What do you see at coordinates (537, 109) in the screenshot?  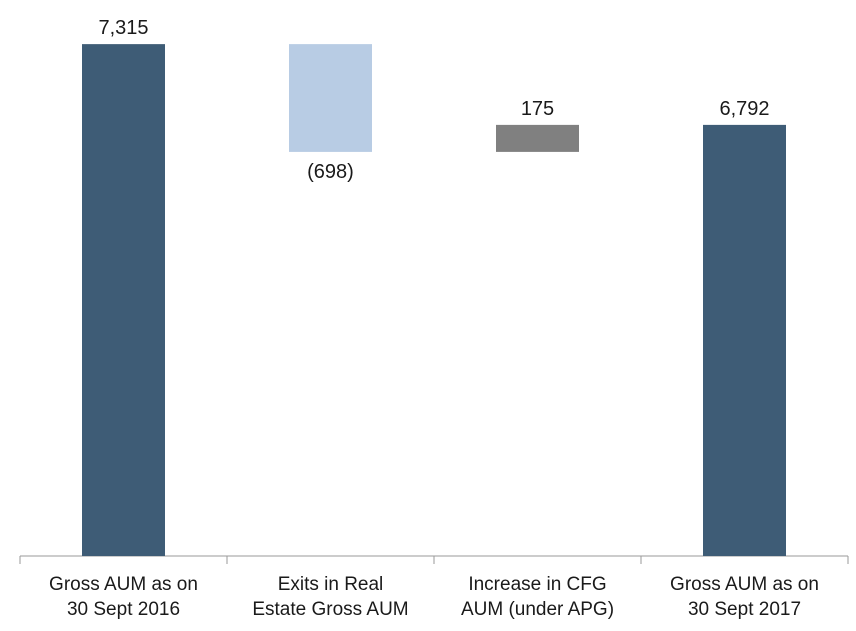 I see `data-label: 175` at bounding box center [537, 109].